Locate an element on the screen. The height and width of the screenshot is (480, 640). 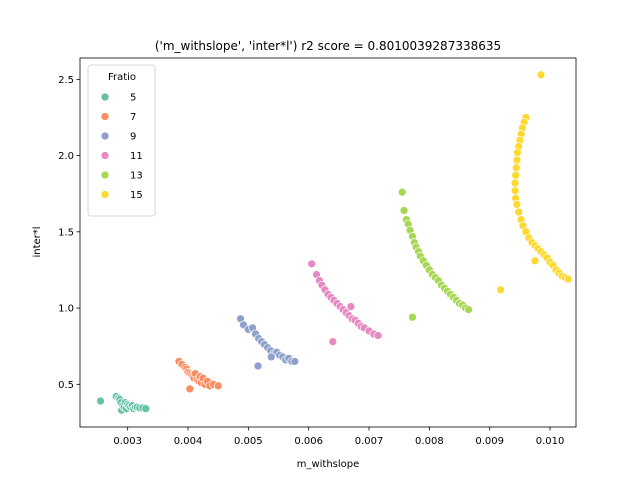
x-tick-label: 0.009 is located at coordinates (489, 441).